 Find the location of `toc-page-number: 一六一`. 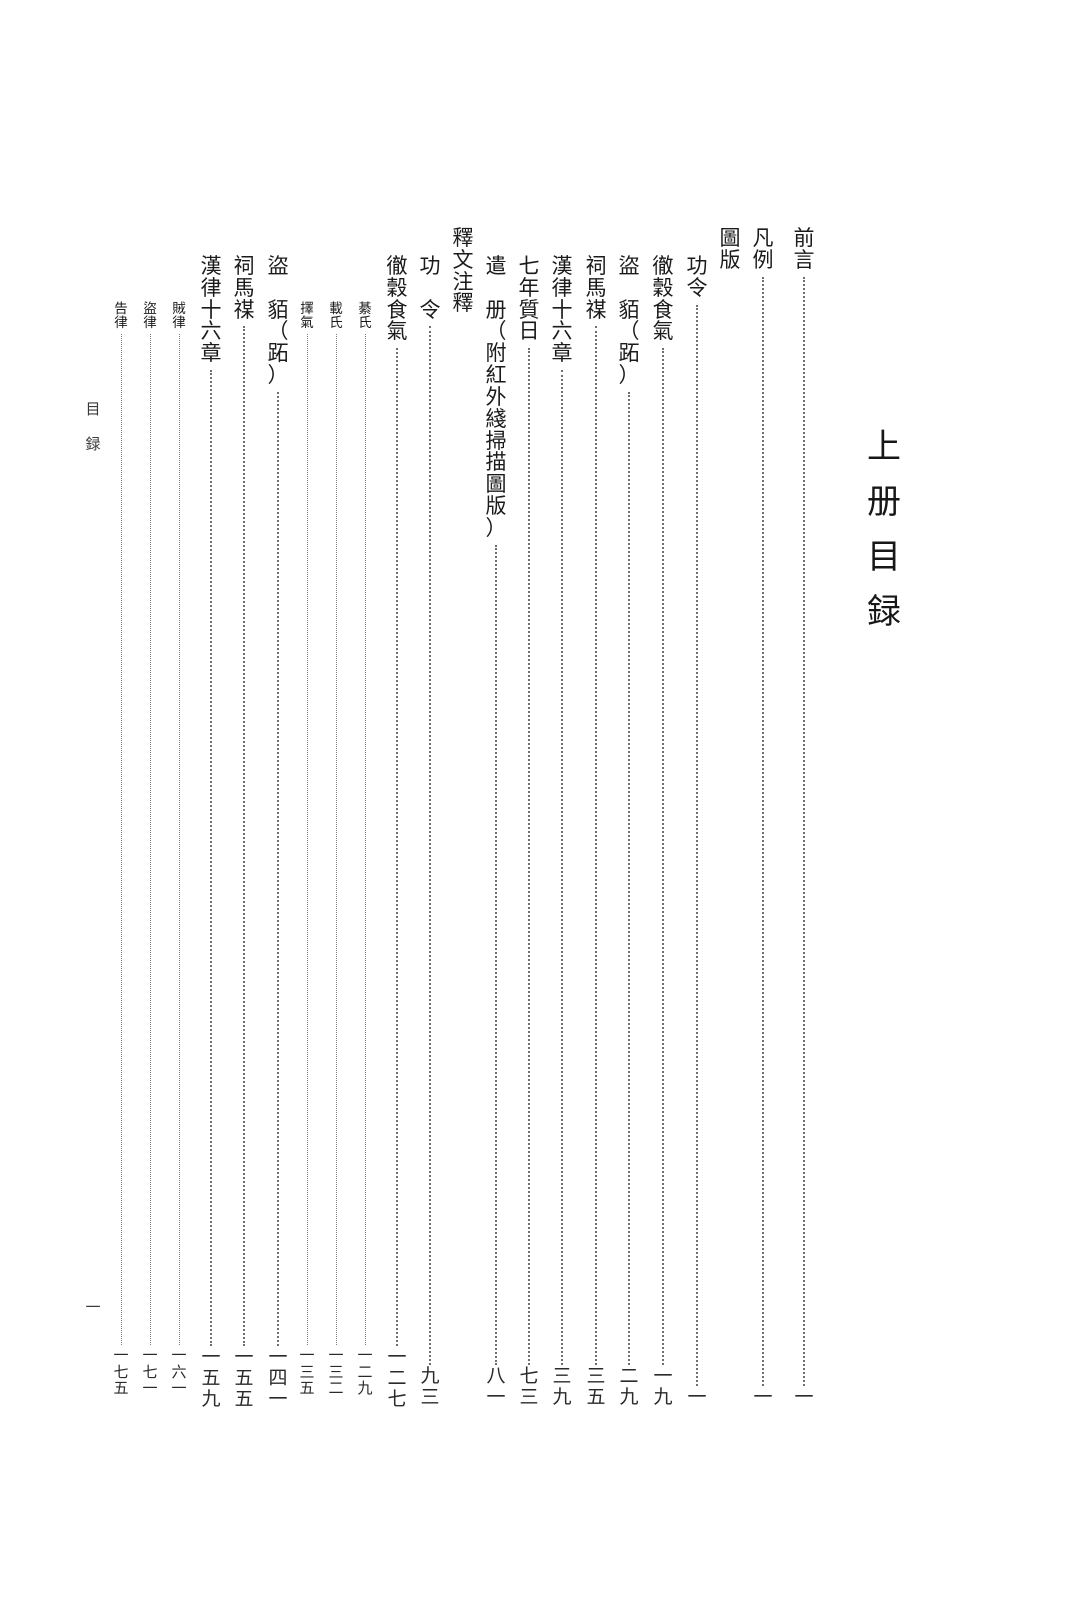

toc-page-number: 一六一 is located at coordinates (179, 1372).